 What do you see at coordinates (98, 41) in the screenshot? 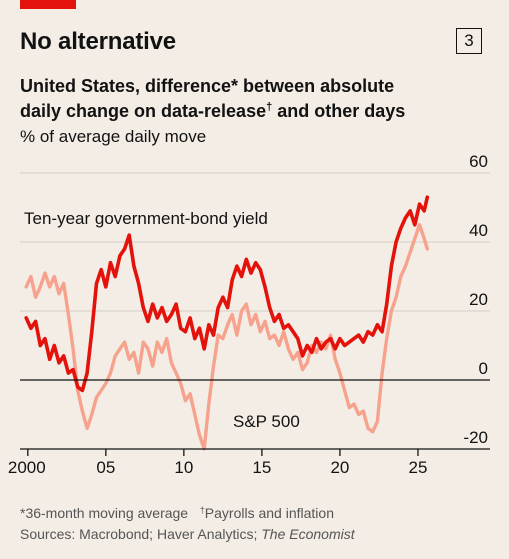
I see `chart-title: No alternative` at bounding box center [98, 41].